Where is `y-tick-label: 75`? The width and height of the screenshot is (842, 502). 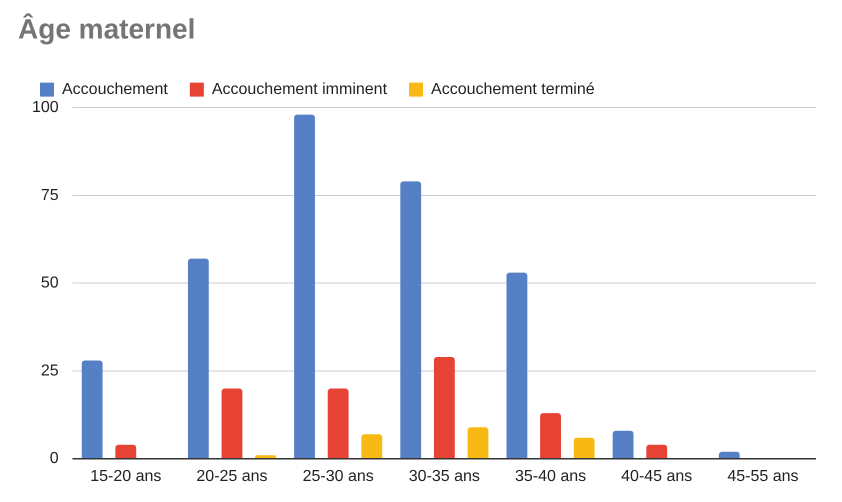 y-tick-label: 75 is located at coordinates (49, 195).